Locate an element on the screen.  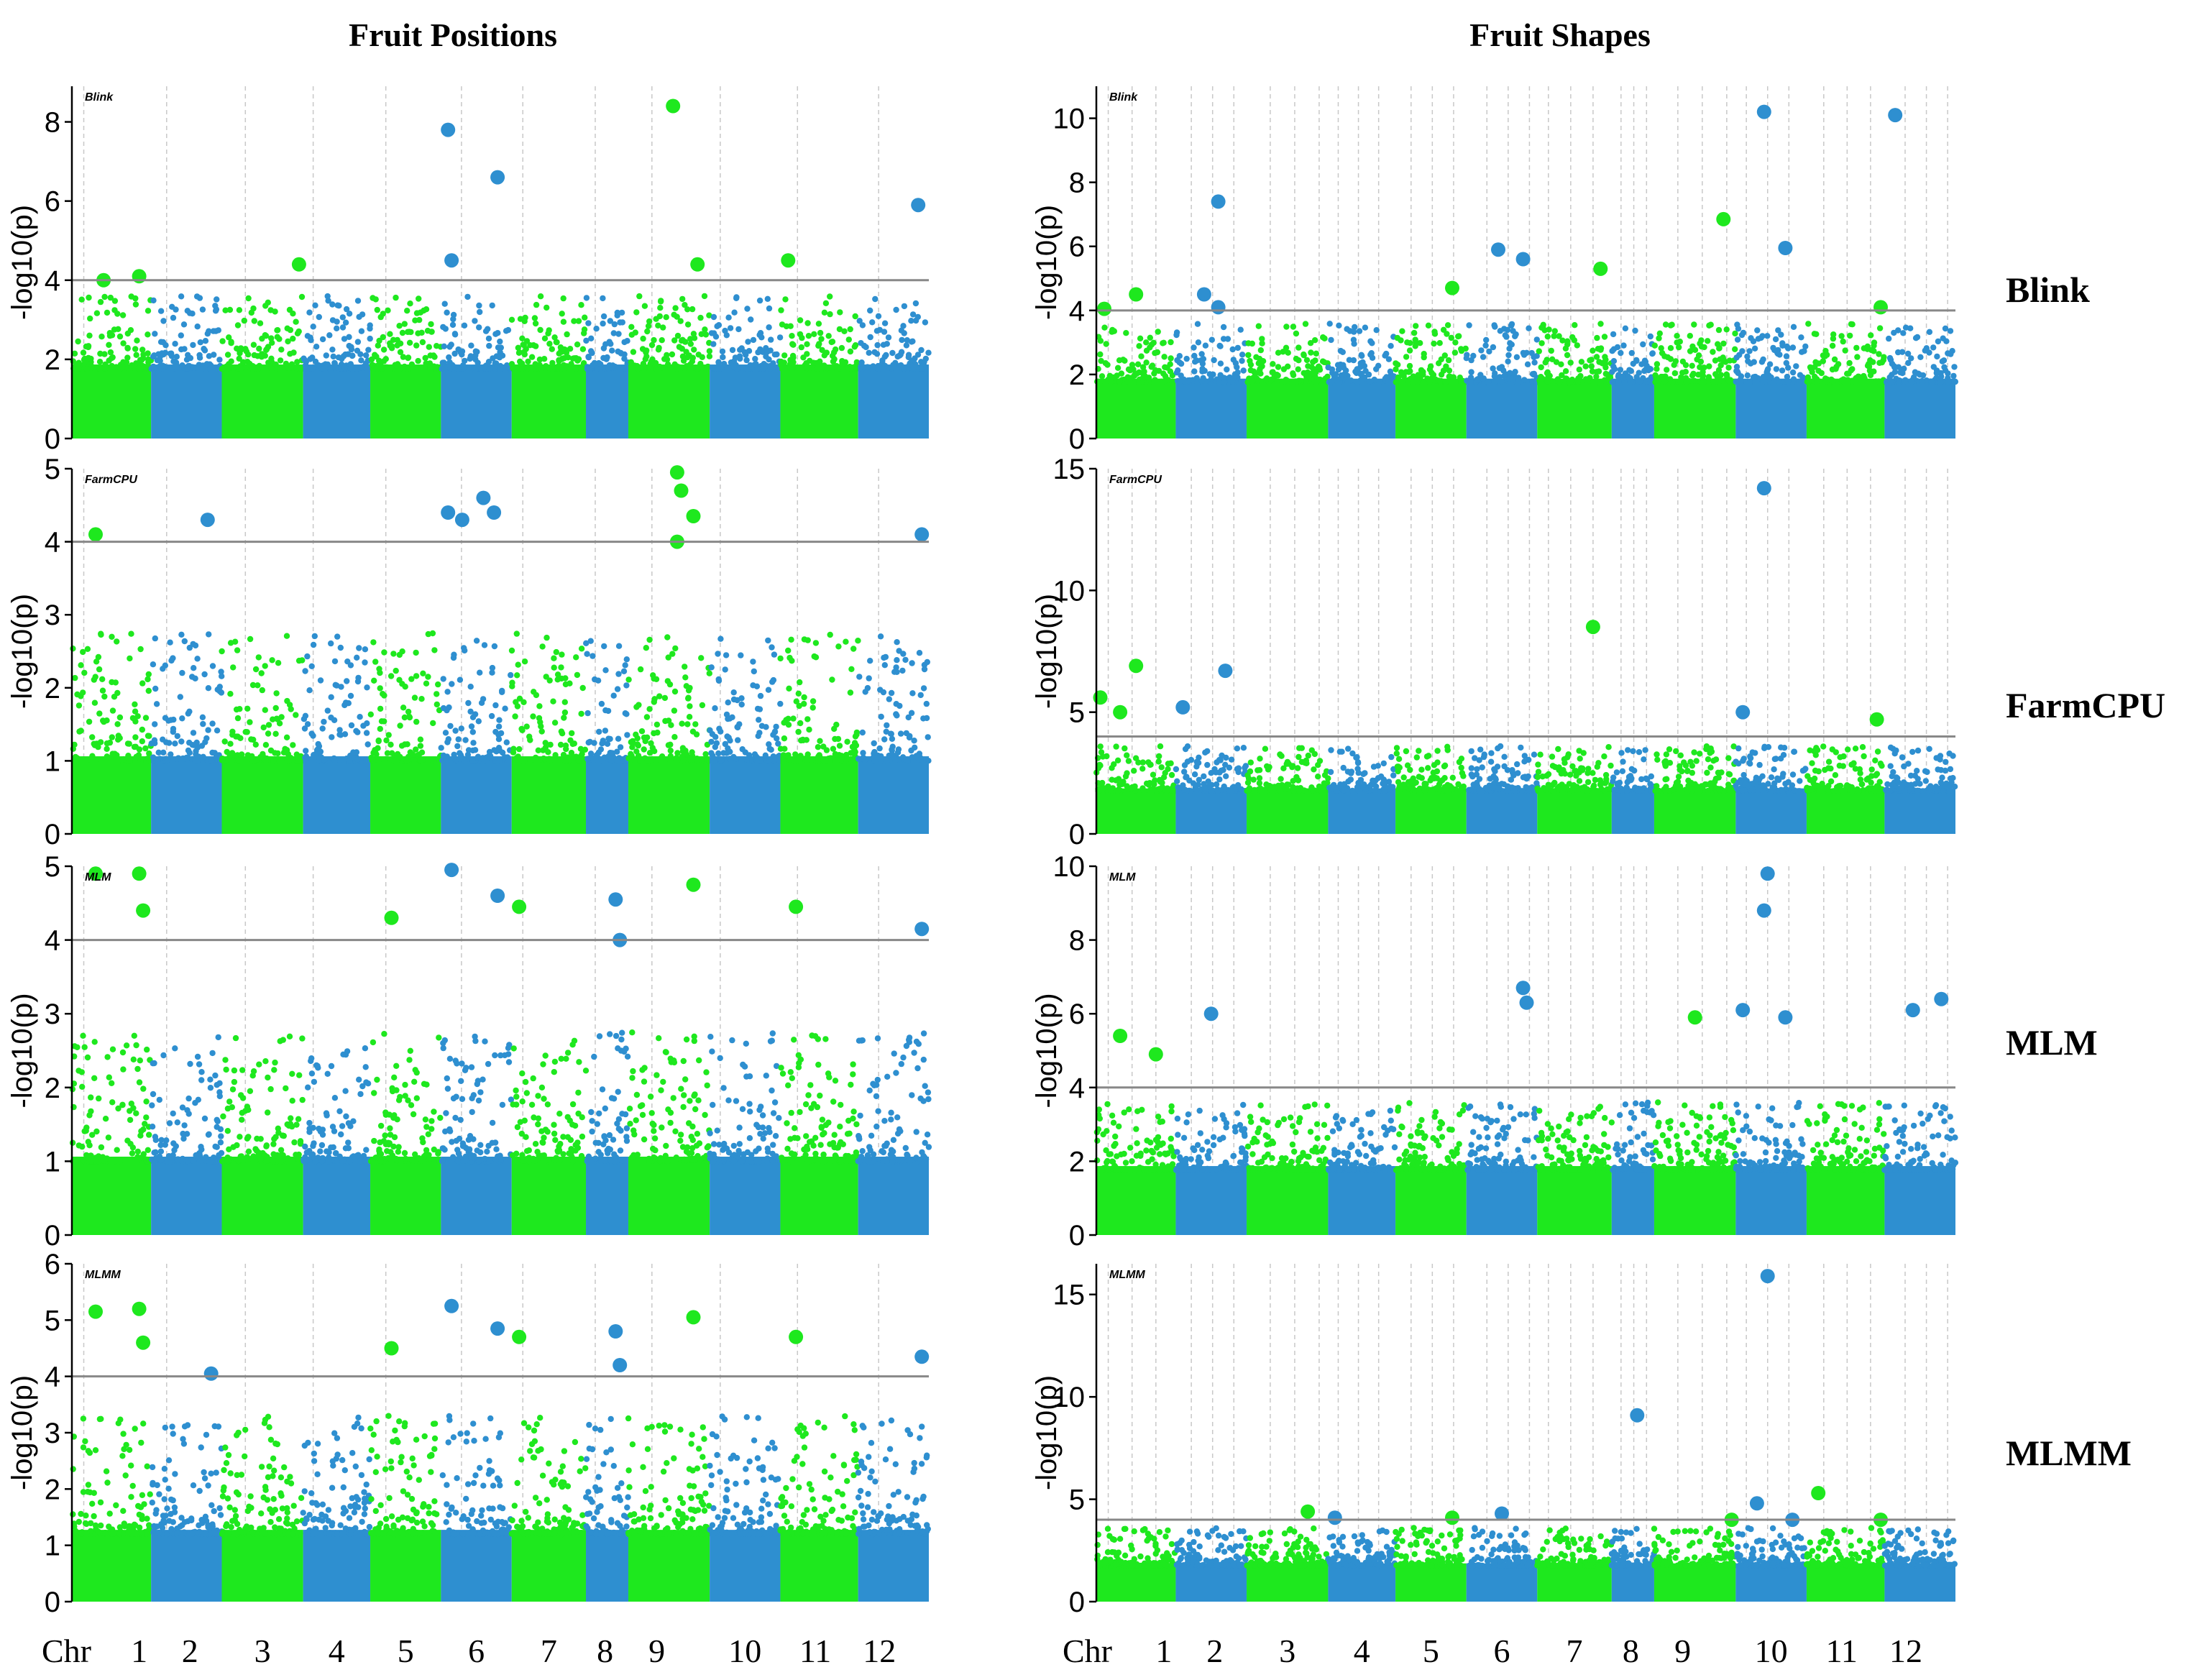
method-tag: FarmCPU is located at coordinates (111, 480).